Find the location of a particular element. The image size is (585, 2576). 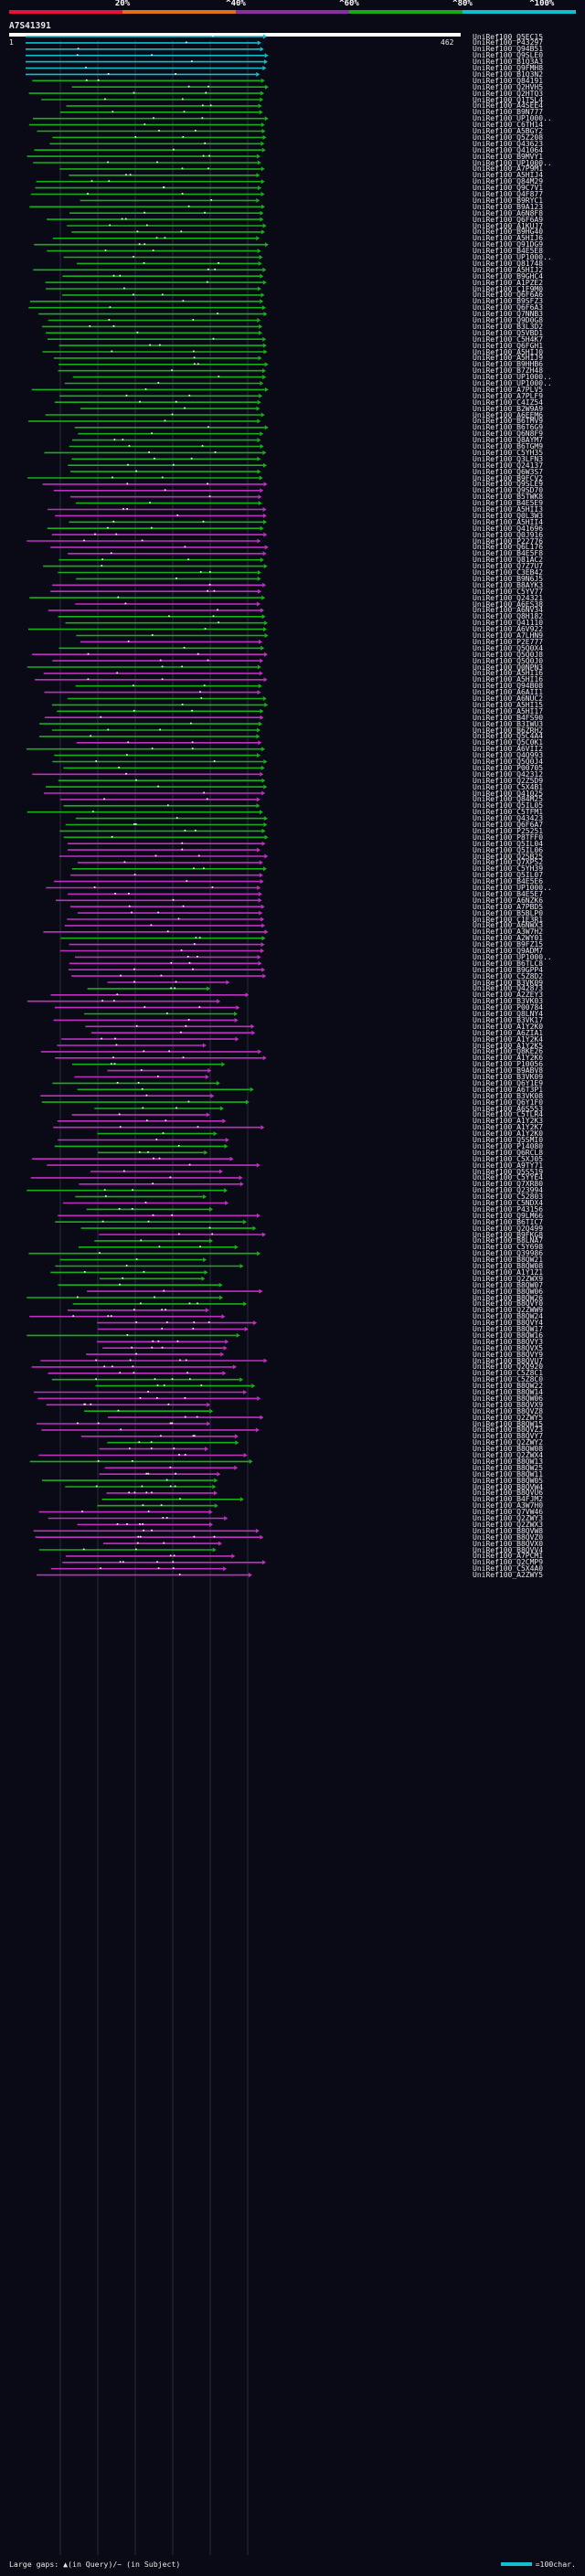

hit-label: UniRef100_B8QVY0 is located at coordinates (509, 1304).